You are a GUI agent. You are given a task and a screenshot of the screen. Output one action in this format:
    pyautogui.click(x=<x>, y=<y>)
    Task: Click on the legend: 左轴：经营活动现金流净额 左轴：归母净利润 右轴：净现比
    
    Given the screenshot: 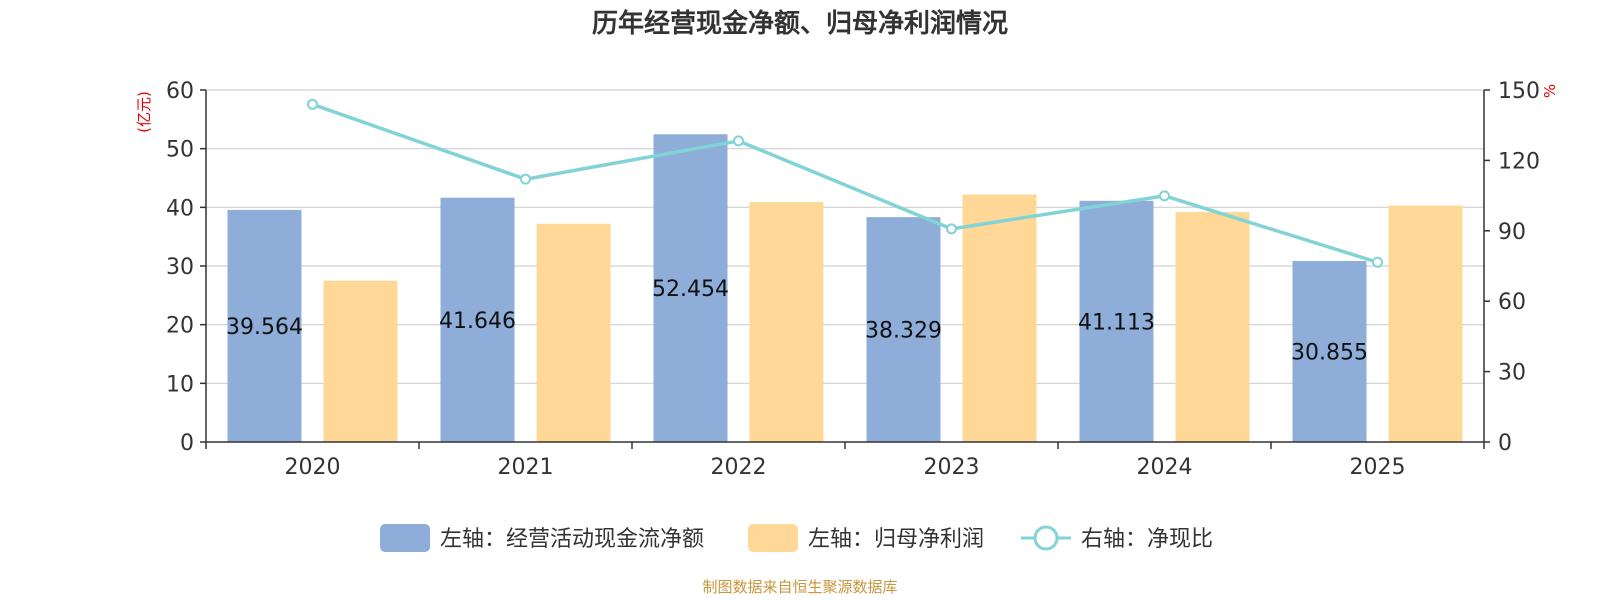 What is the action you would take?
    pyautogui.click(x=796, y=538)
    